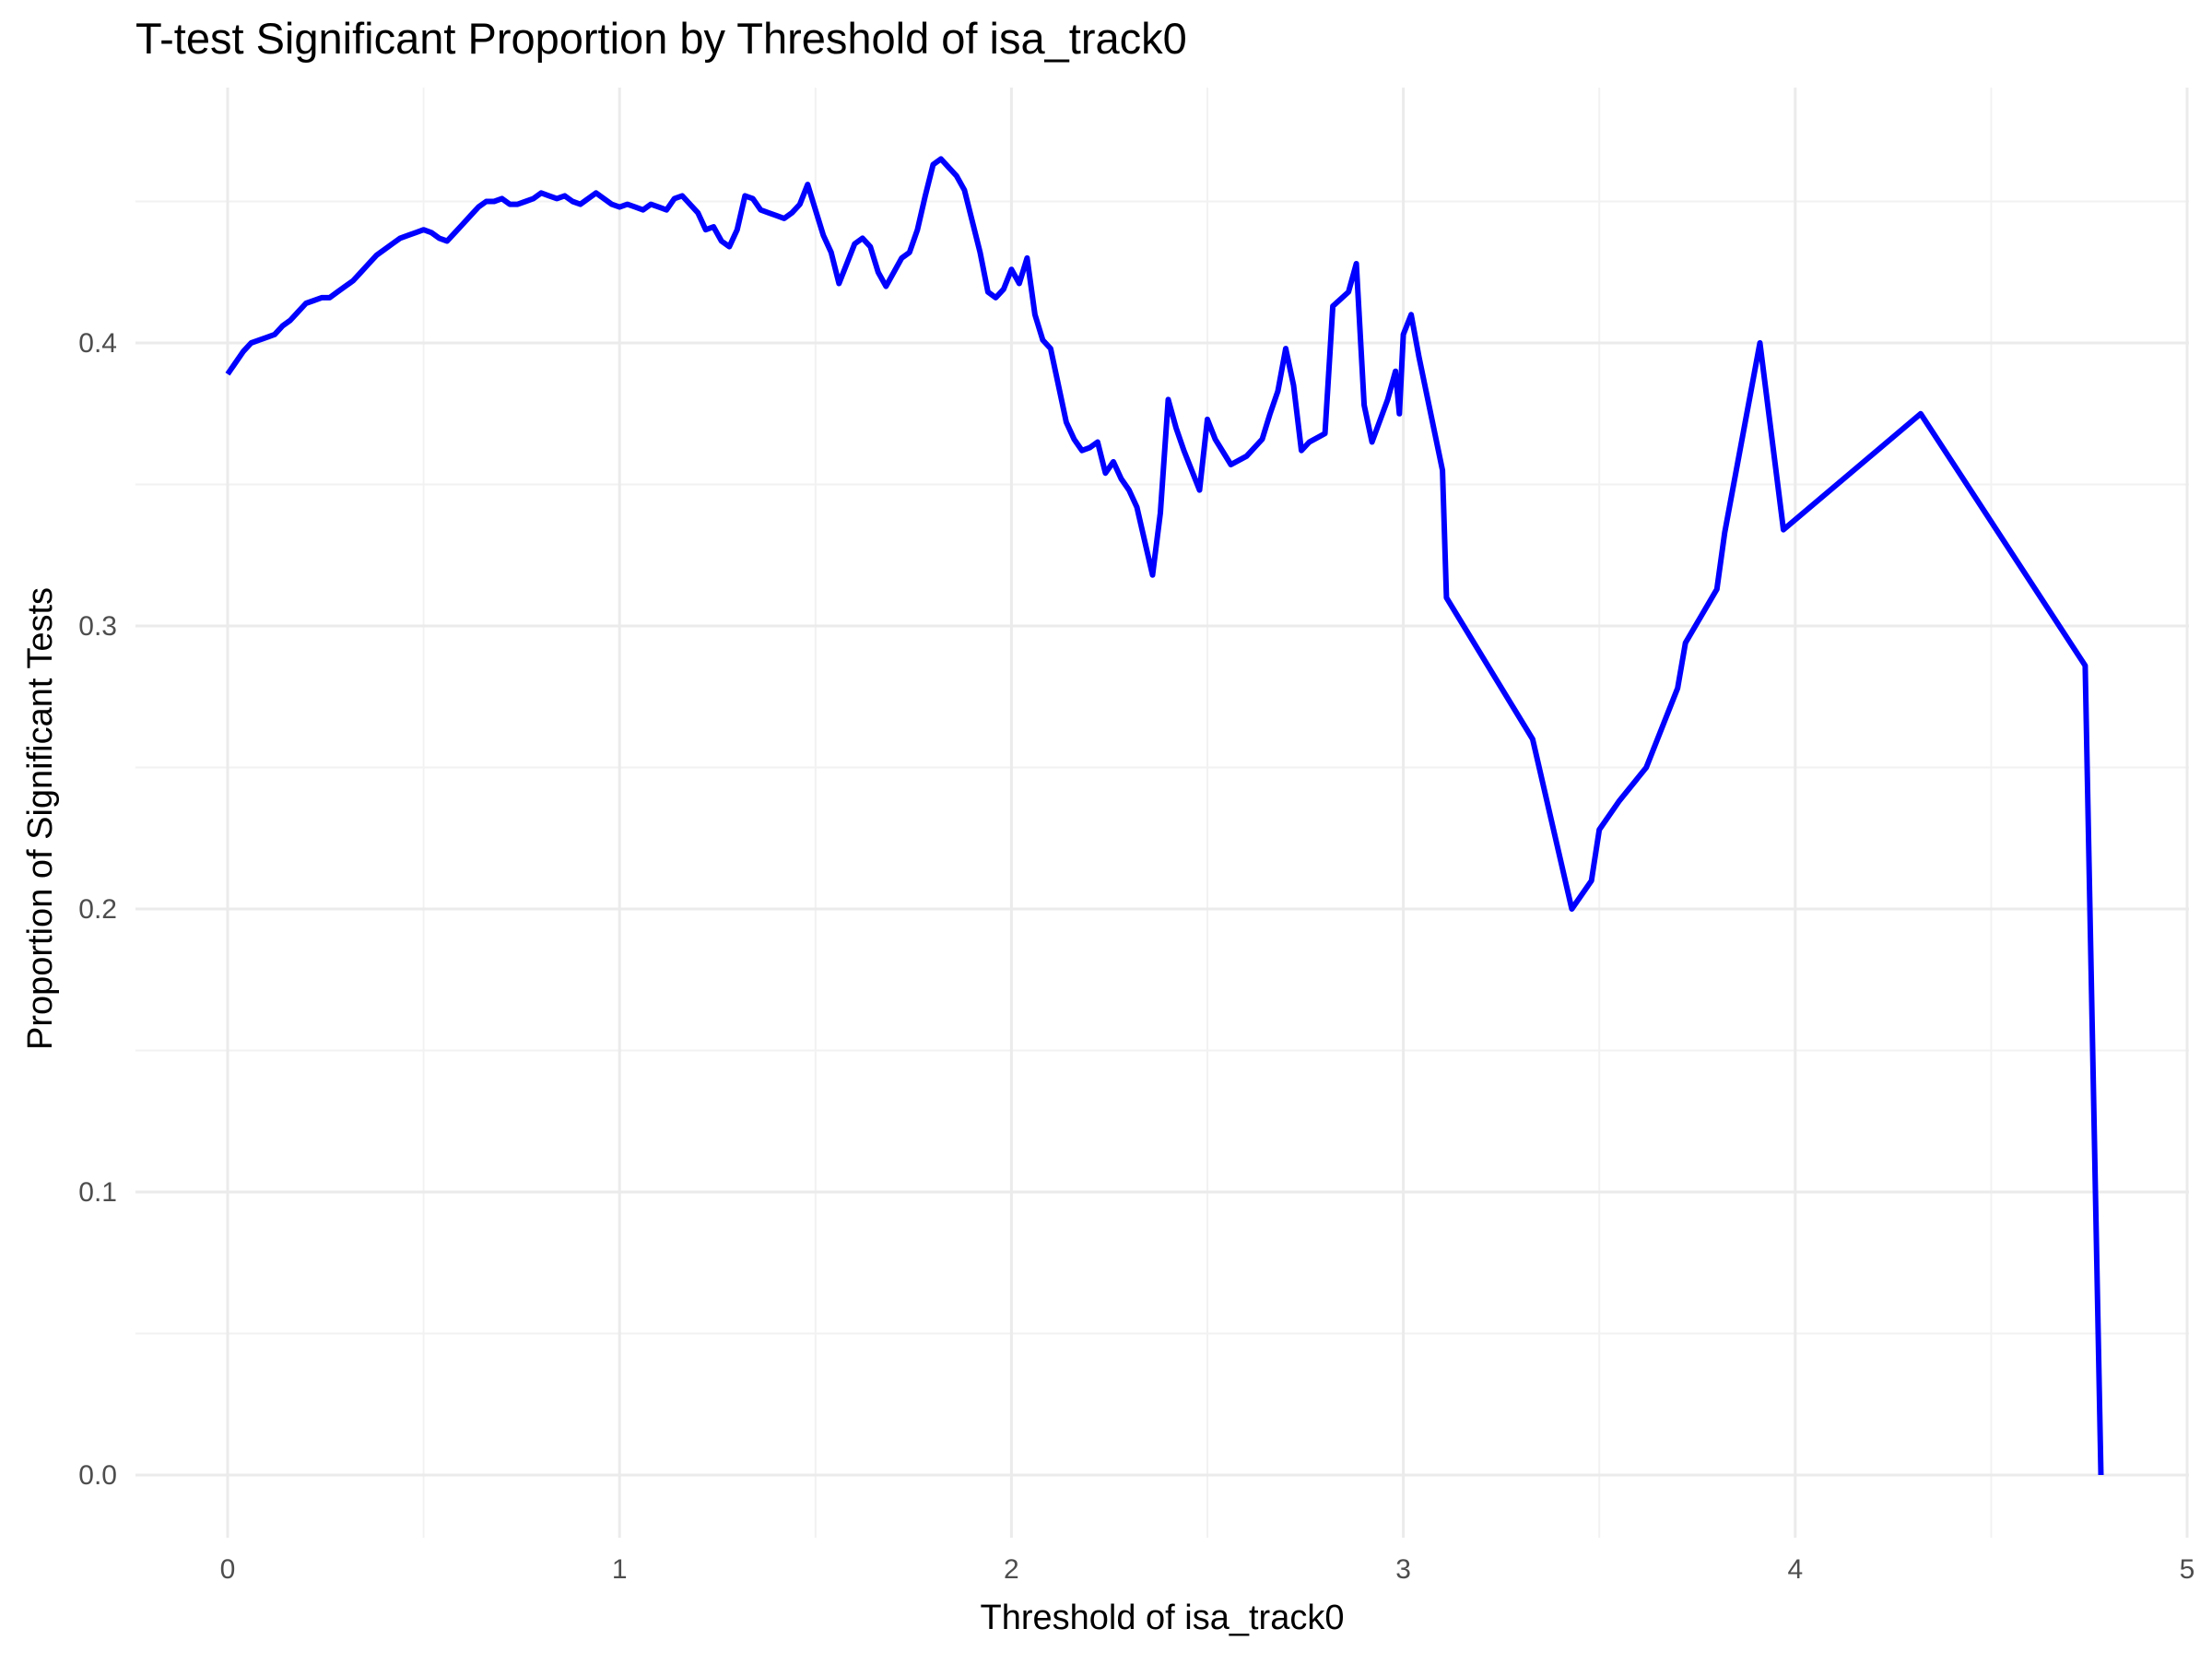 The height and width of the screenshot is (1664, 2212). What do you see at coordinates (1795, 1569) in the screenshot?
I see `x-tick-label: 4` at bounding box center [1795, 1569].